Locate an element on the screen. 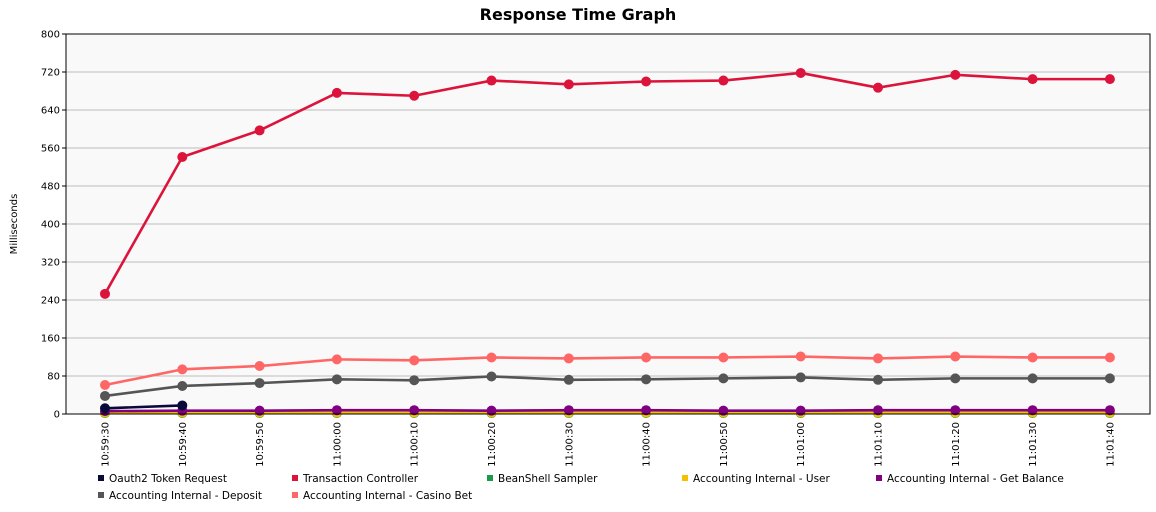 The image size is (1156, 512). y-tick-label: 400 is located at coordinates (50, 225).